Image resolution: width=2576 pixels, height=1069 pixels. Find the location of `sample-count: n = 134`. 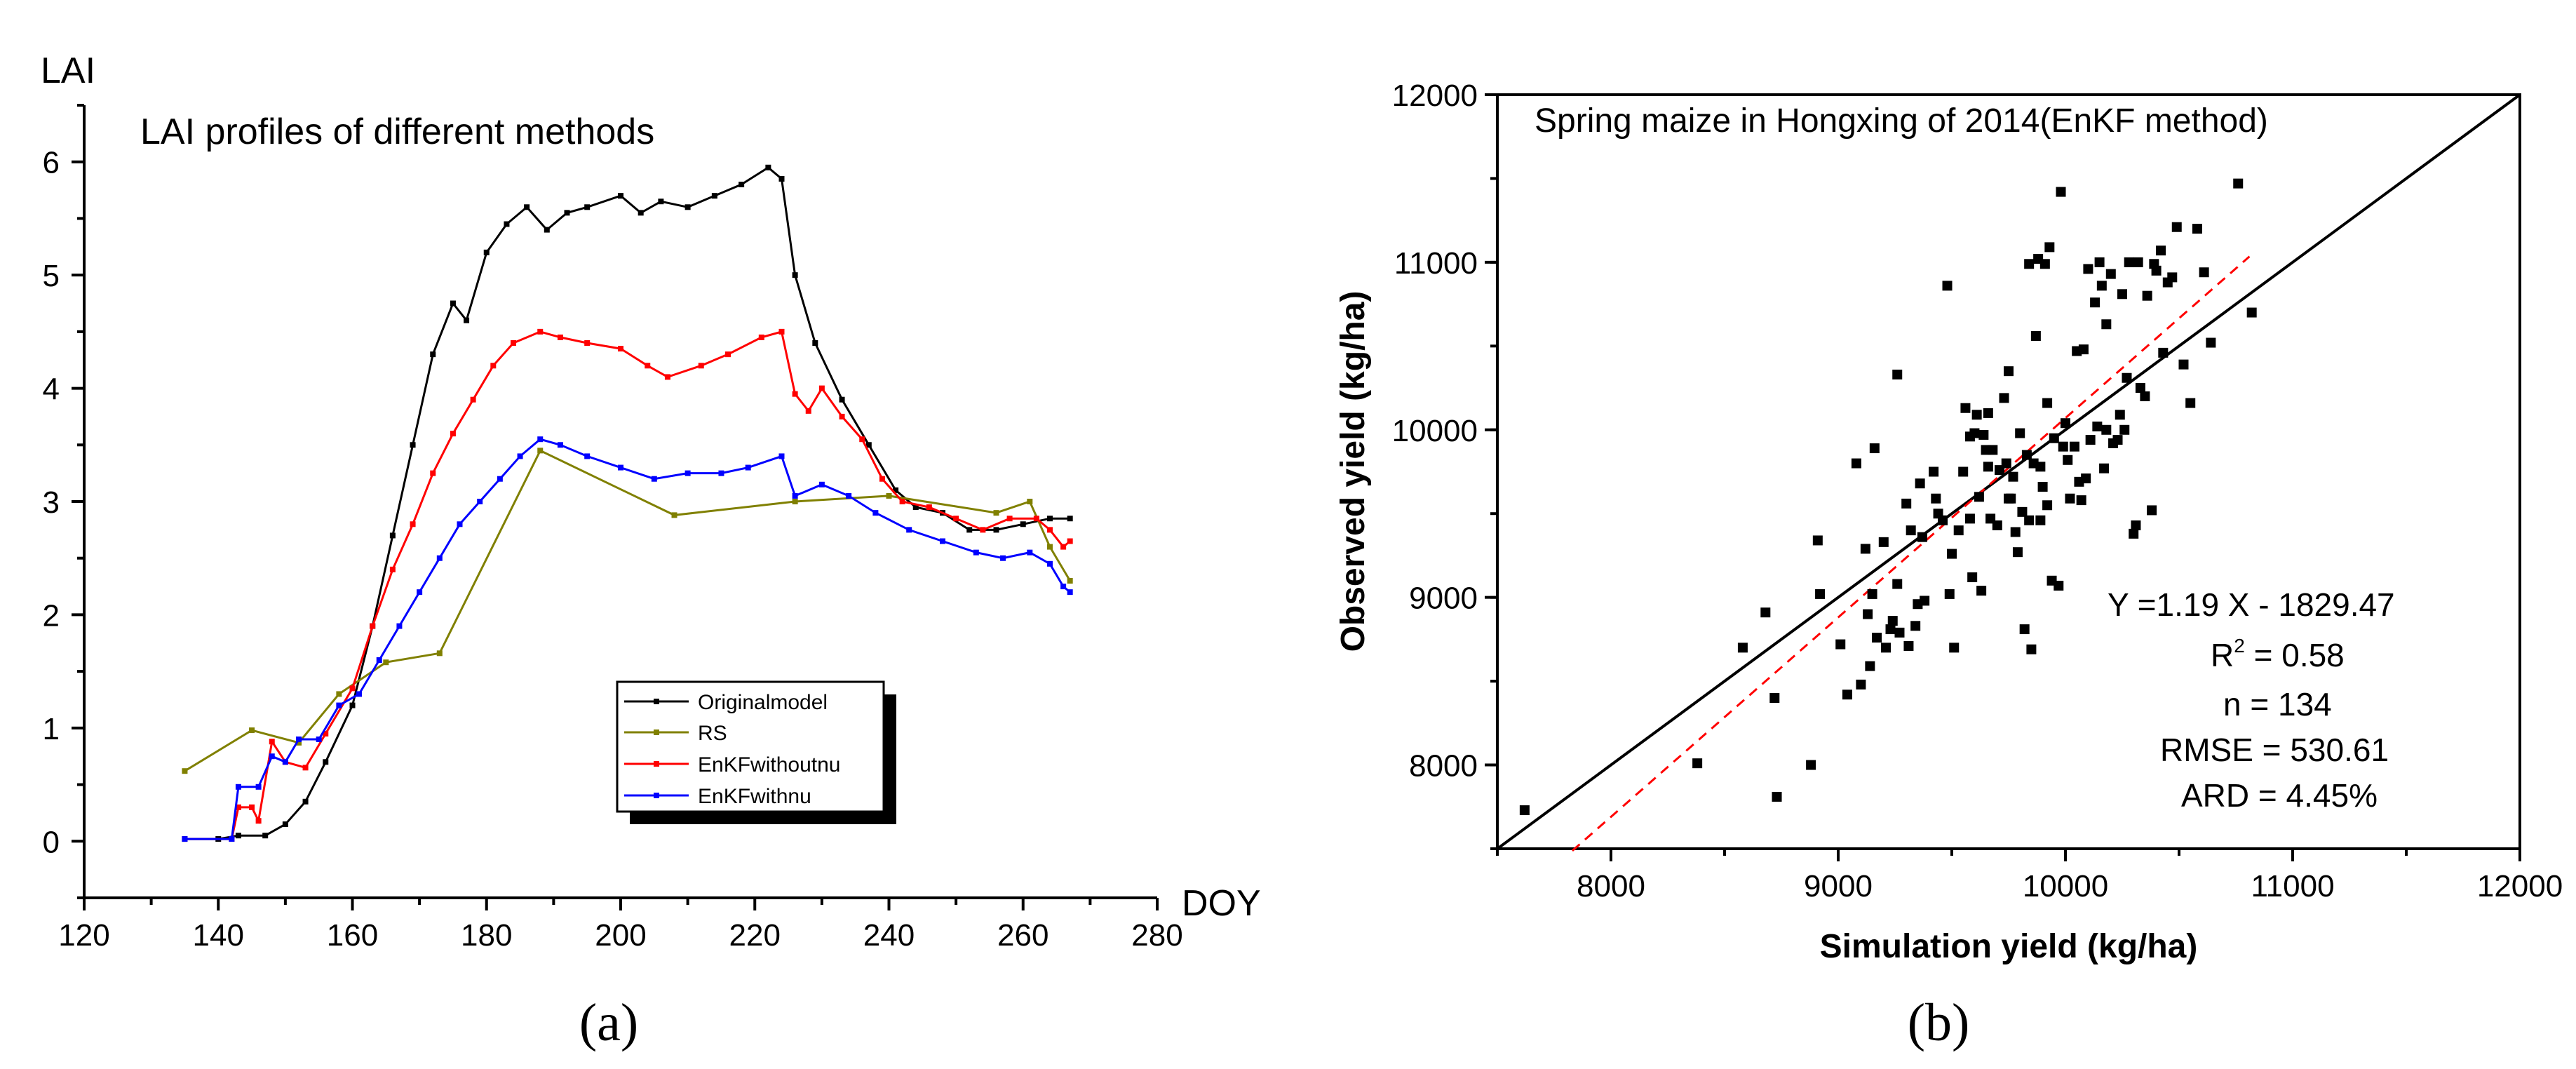

sample-count: n = 134 is located at coordinates (2277, 704).